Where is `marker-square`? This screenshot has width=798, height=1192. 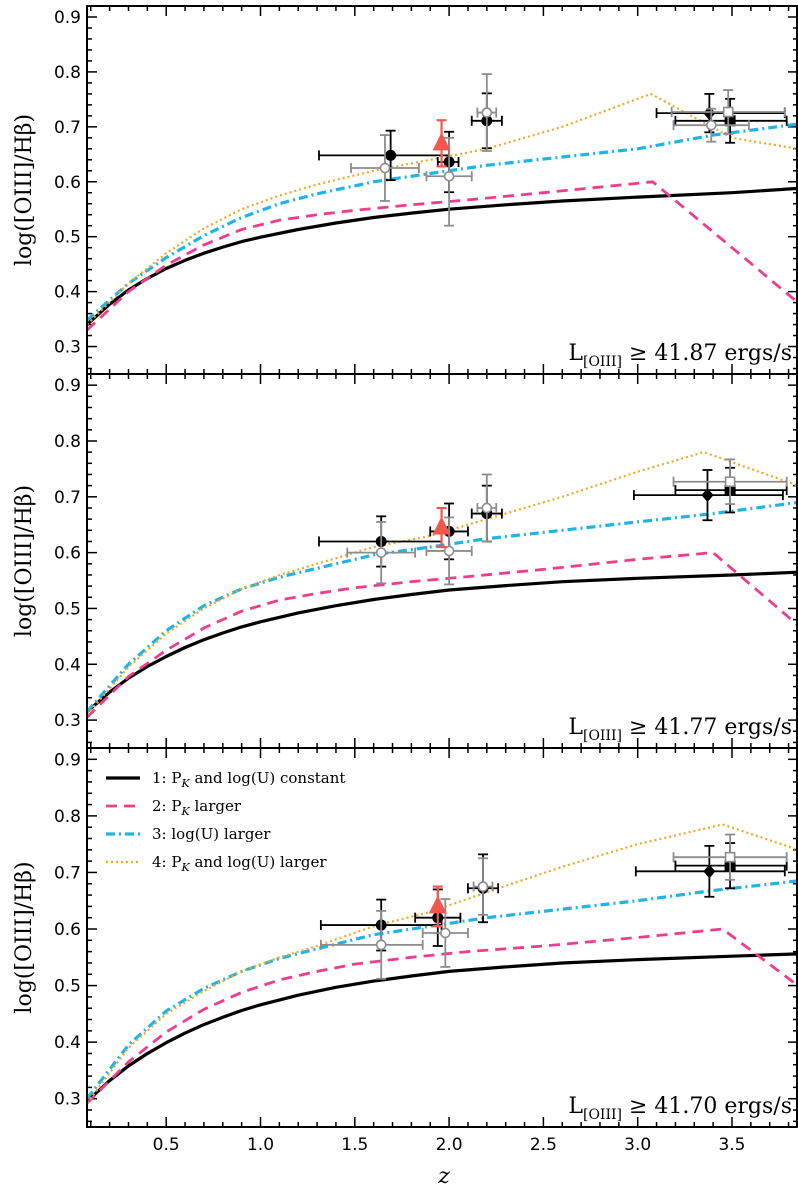 marker-square is located at coordinates (730, 121).